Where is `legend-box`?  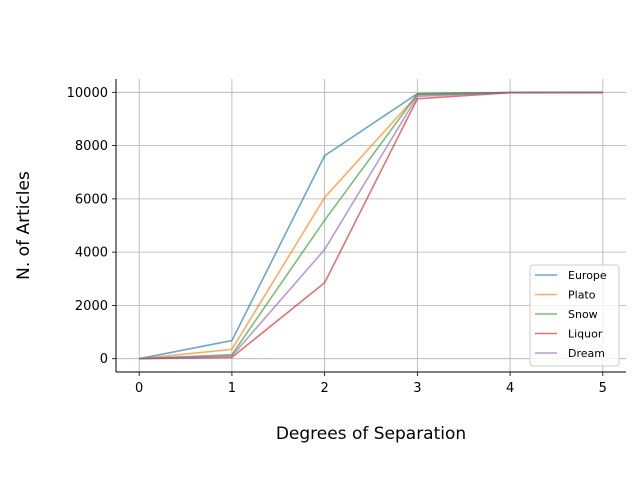 legend-box is located at coordinates (574, 315).